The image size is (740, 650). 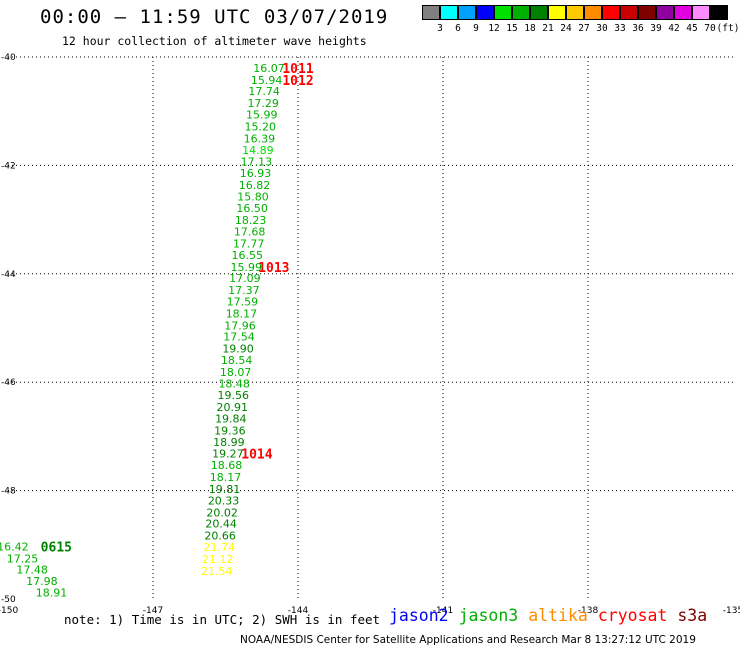 What do you see at coordinates (218, 559) in the screenshot?
I see `swh-label: 21.12` at bounding box center [218, 559].